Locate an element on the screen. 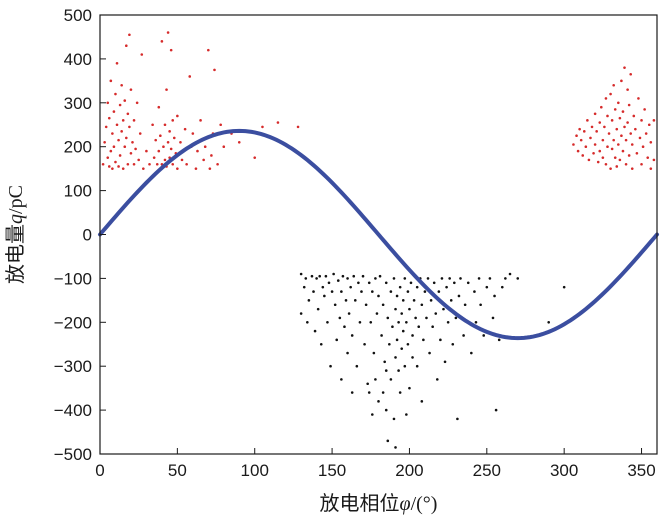 The height and width of the screenshot is (518, 660). y-tick-label-0: 500 is located at coordinates (78, 15).